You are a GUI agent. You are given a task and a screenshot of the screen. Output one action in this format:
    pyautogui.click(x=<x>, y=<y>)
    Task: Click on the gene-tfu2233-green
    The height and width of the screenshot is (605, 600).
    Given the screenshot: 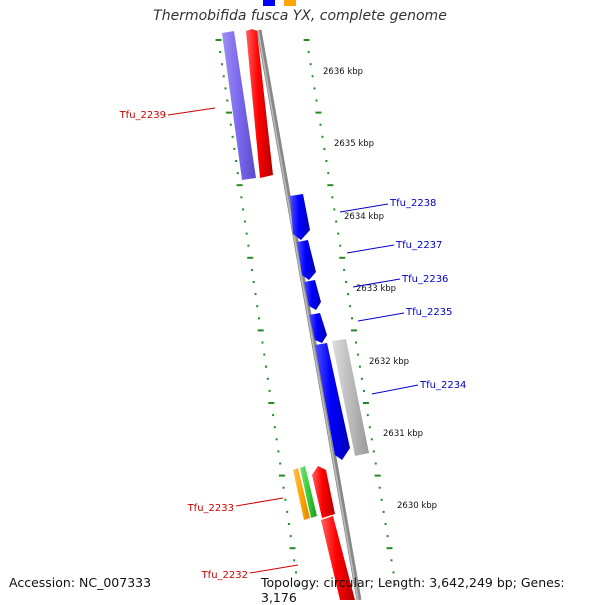 What is the action you would take?
    pyautogui.click(x=308, y=492)
    